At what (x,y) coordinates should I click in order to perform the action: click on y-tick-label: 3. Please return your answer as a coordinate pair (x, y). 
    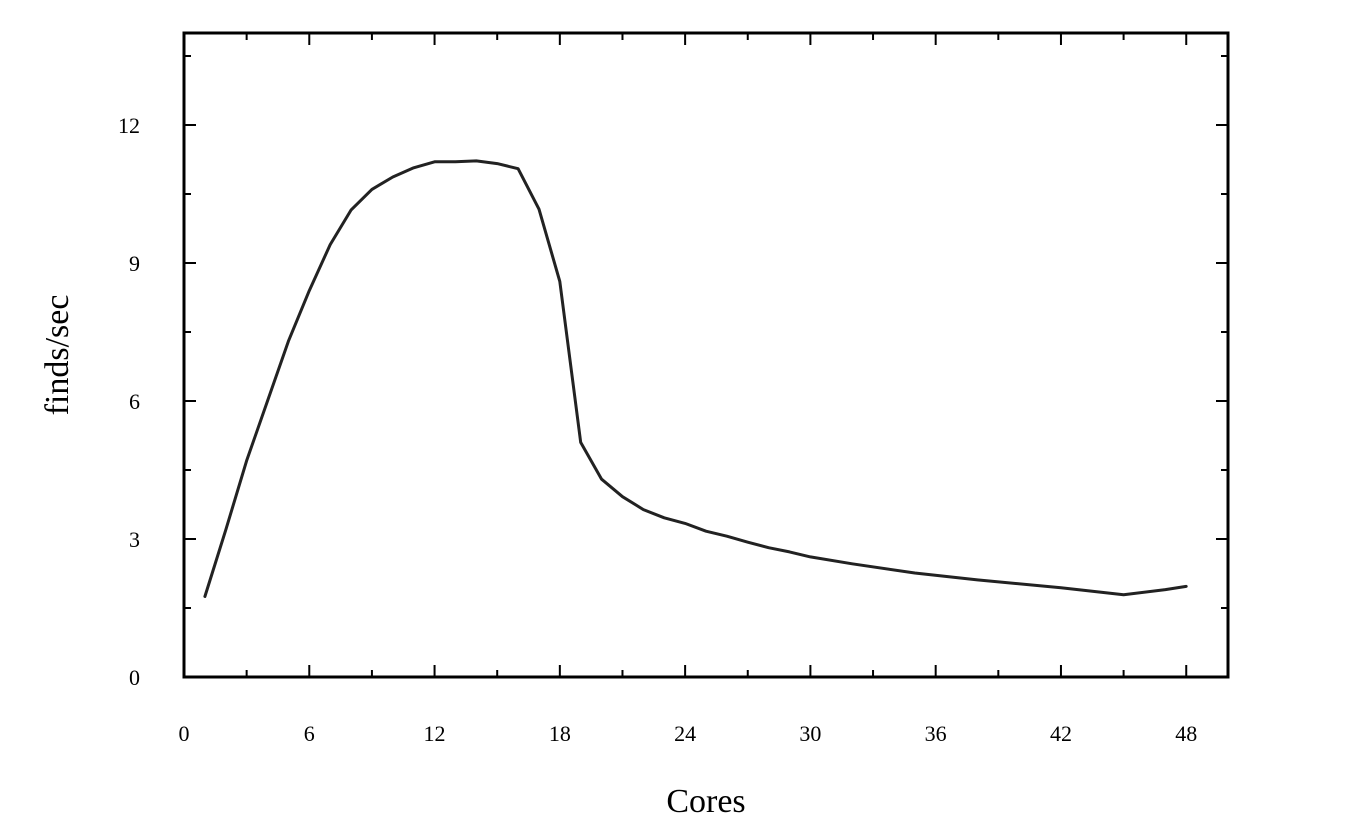
    Looking at the image, I should click on (134, 539).